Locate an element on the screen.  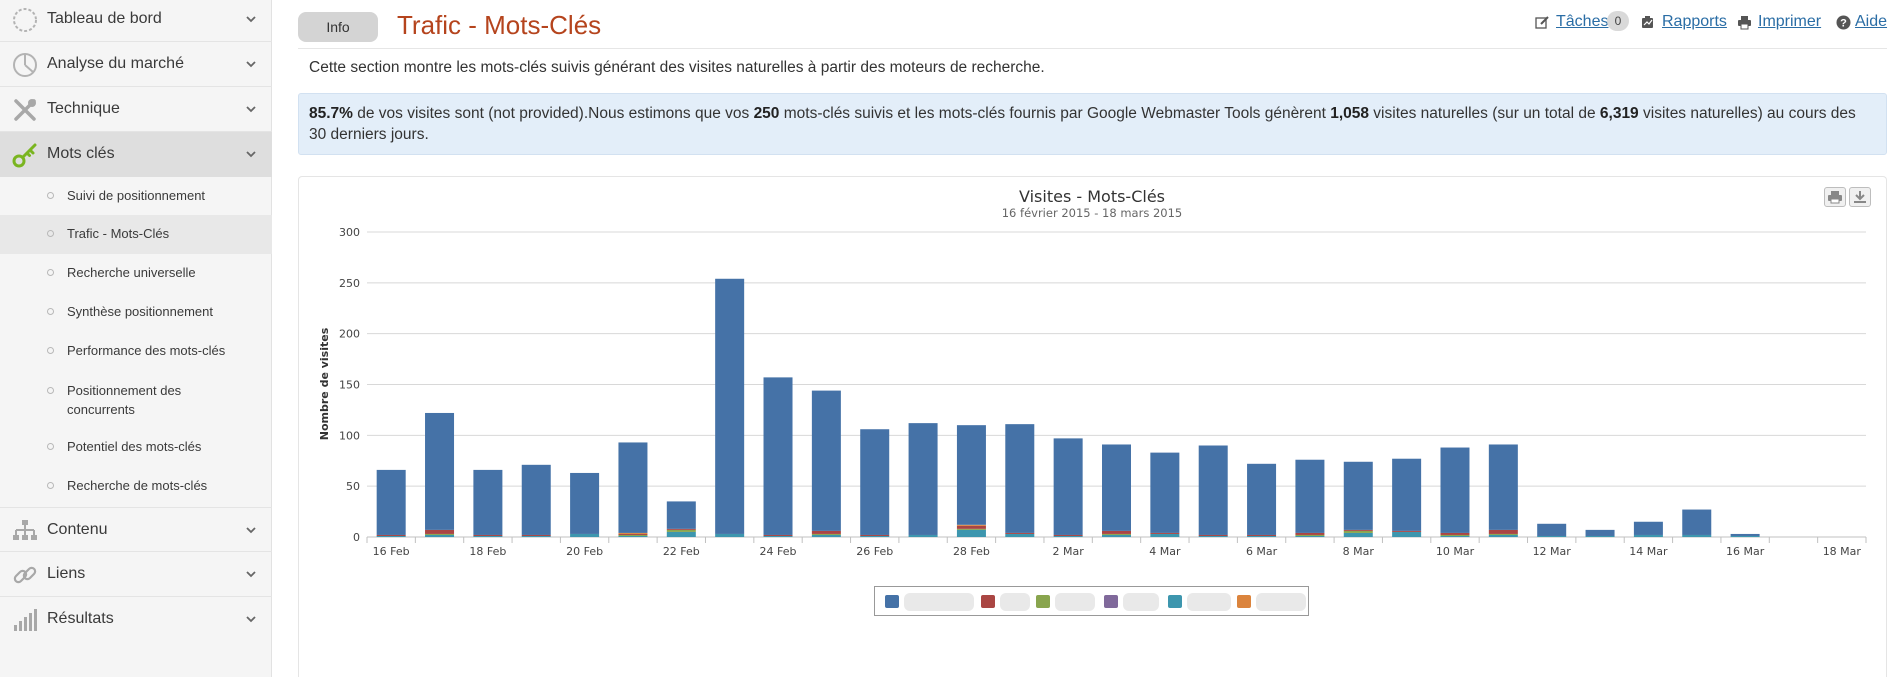
help-link: Aide is located at coordinates (1871, 21).